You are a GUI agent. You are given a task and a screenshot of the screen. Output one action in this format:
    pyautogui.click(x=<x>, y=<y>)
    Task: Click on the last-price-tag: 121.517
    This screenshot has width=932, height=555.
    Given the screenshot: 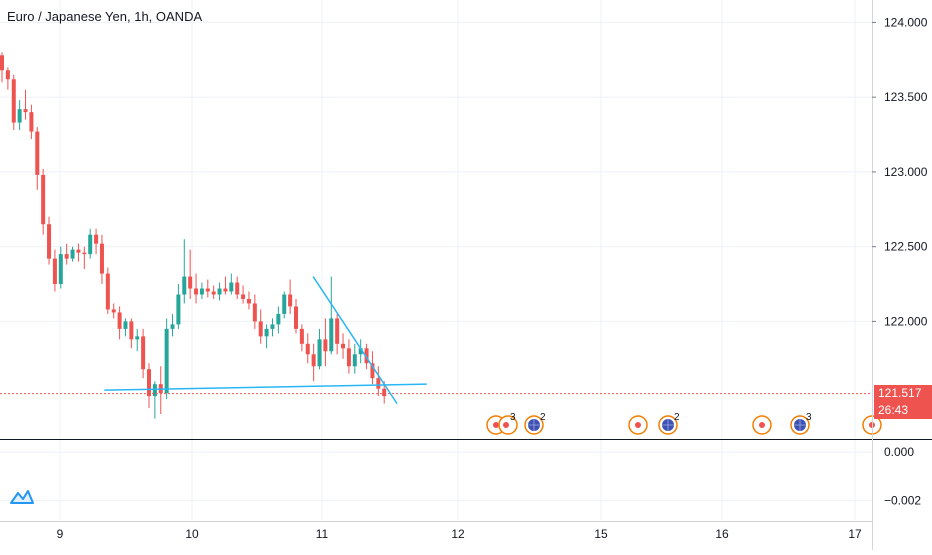 What is the action you would take?
    pyautogui.click(x=903, y=393)
    